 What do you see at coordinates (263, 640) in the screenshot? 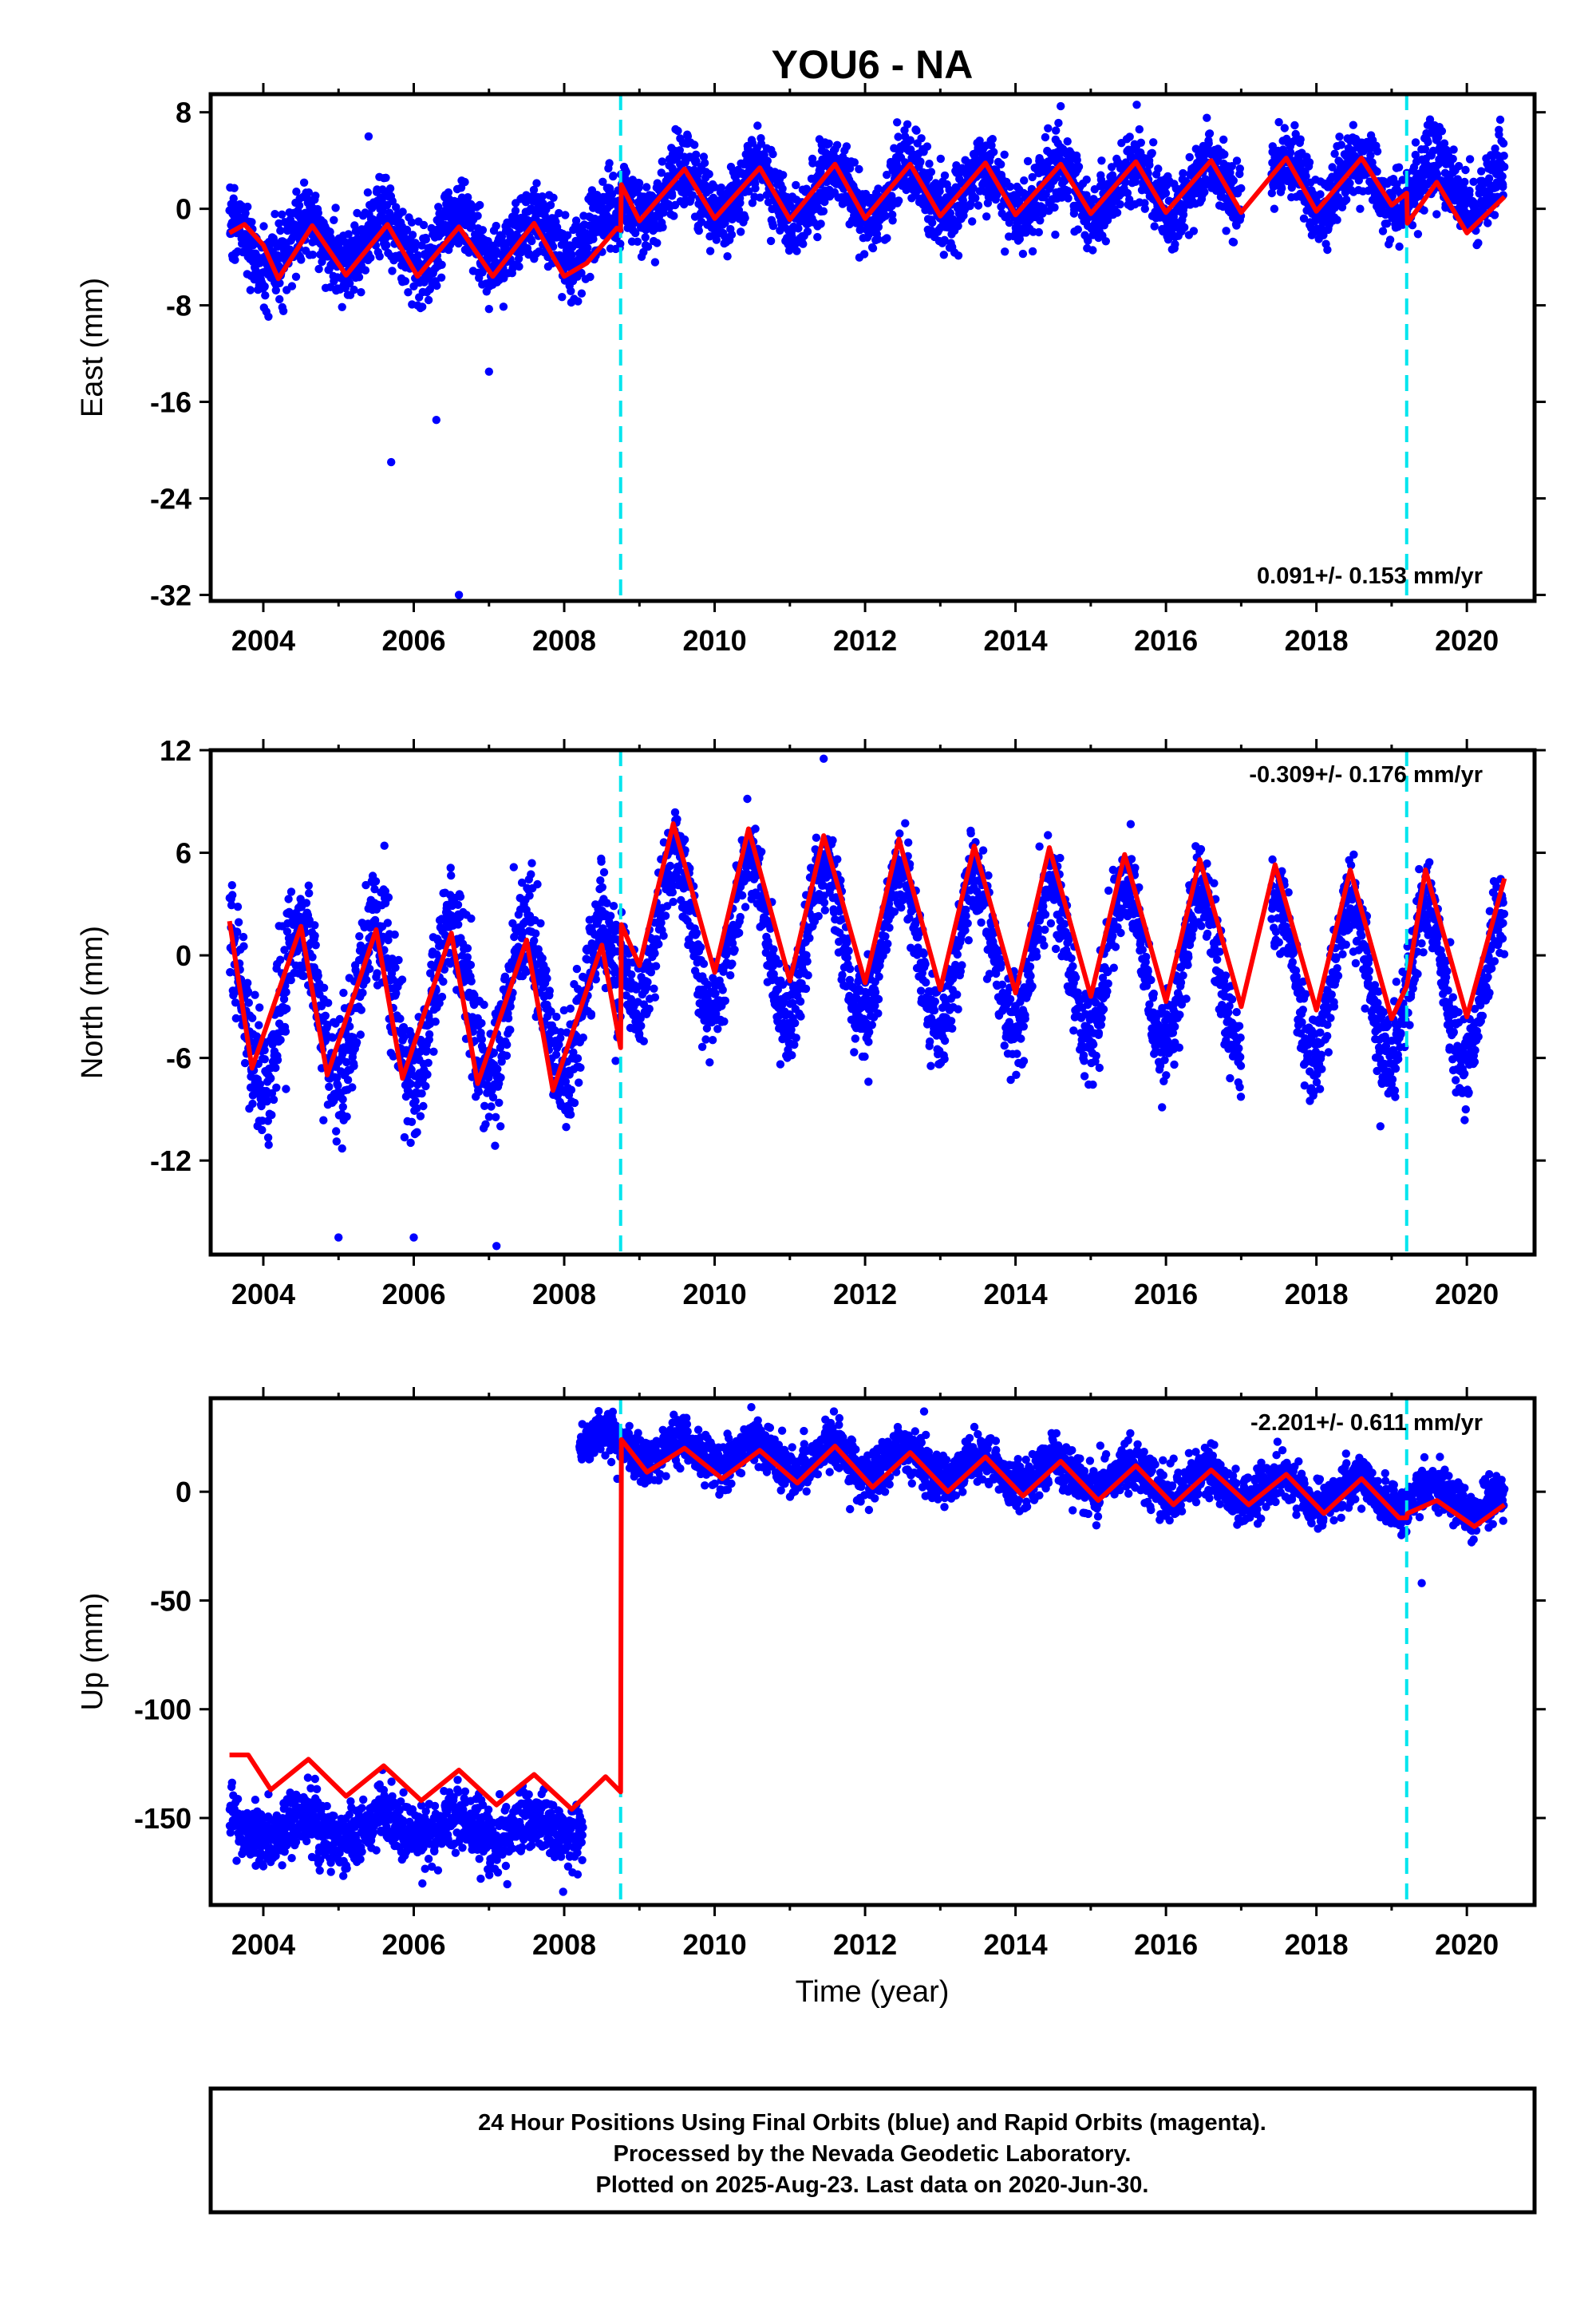
I see `x-tick-label: 2004` at bounding box center [263, 640].